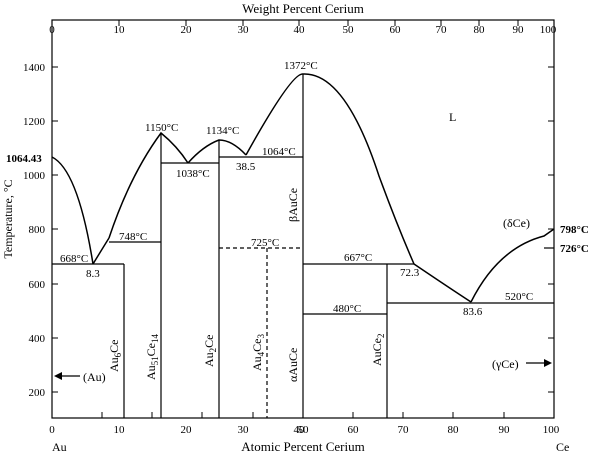  Describe the element at coordinates (244, 30) in the screenshot. I see `top-tick-label: 30` at that location.